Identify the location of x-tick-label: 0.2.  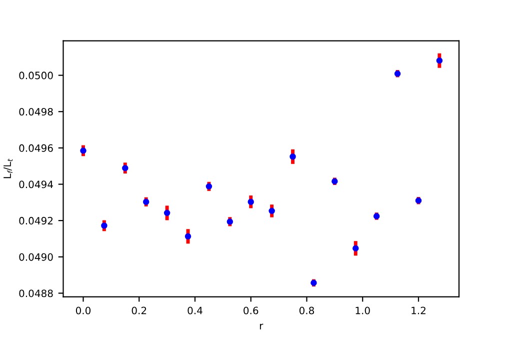
(139, 310).